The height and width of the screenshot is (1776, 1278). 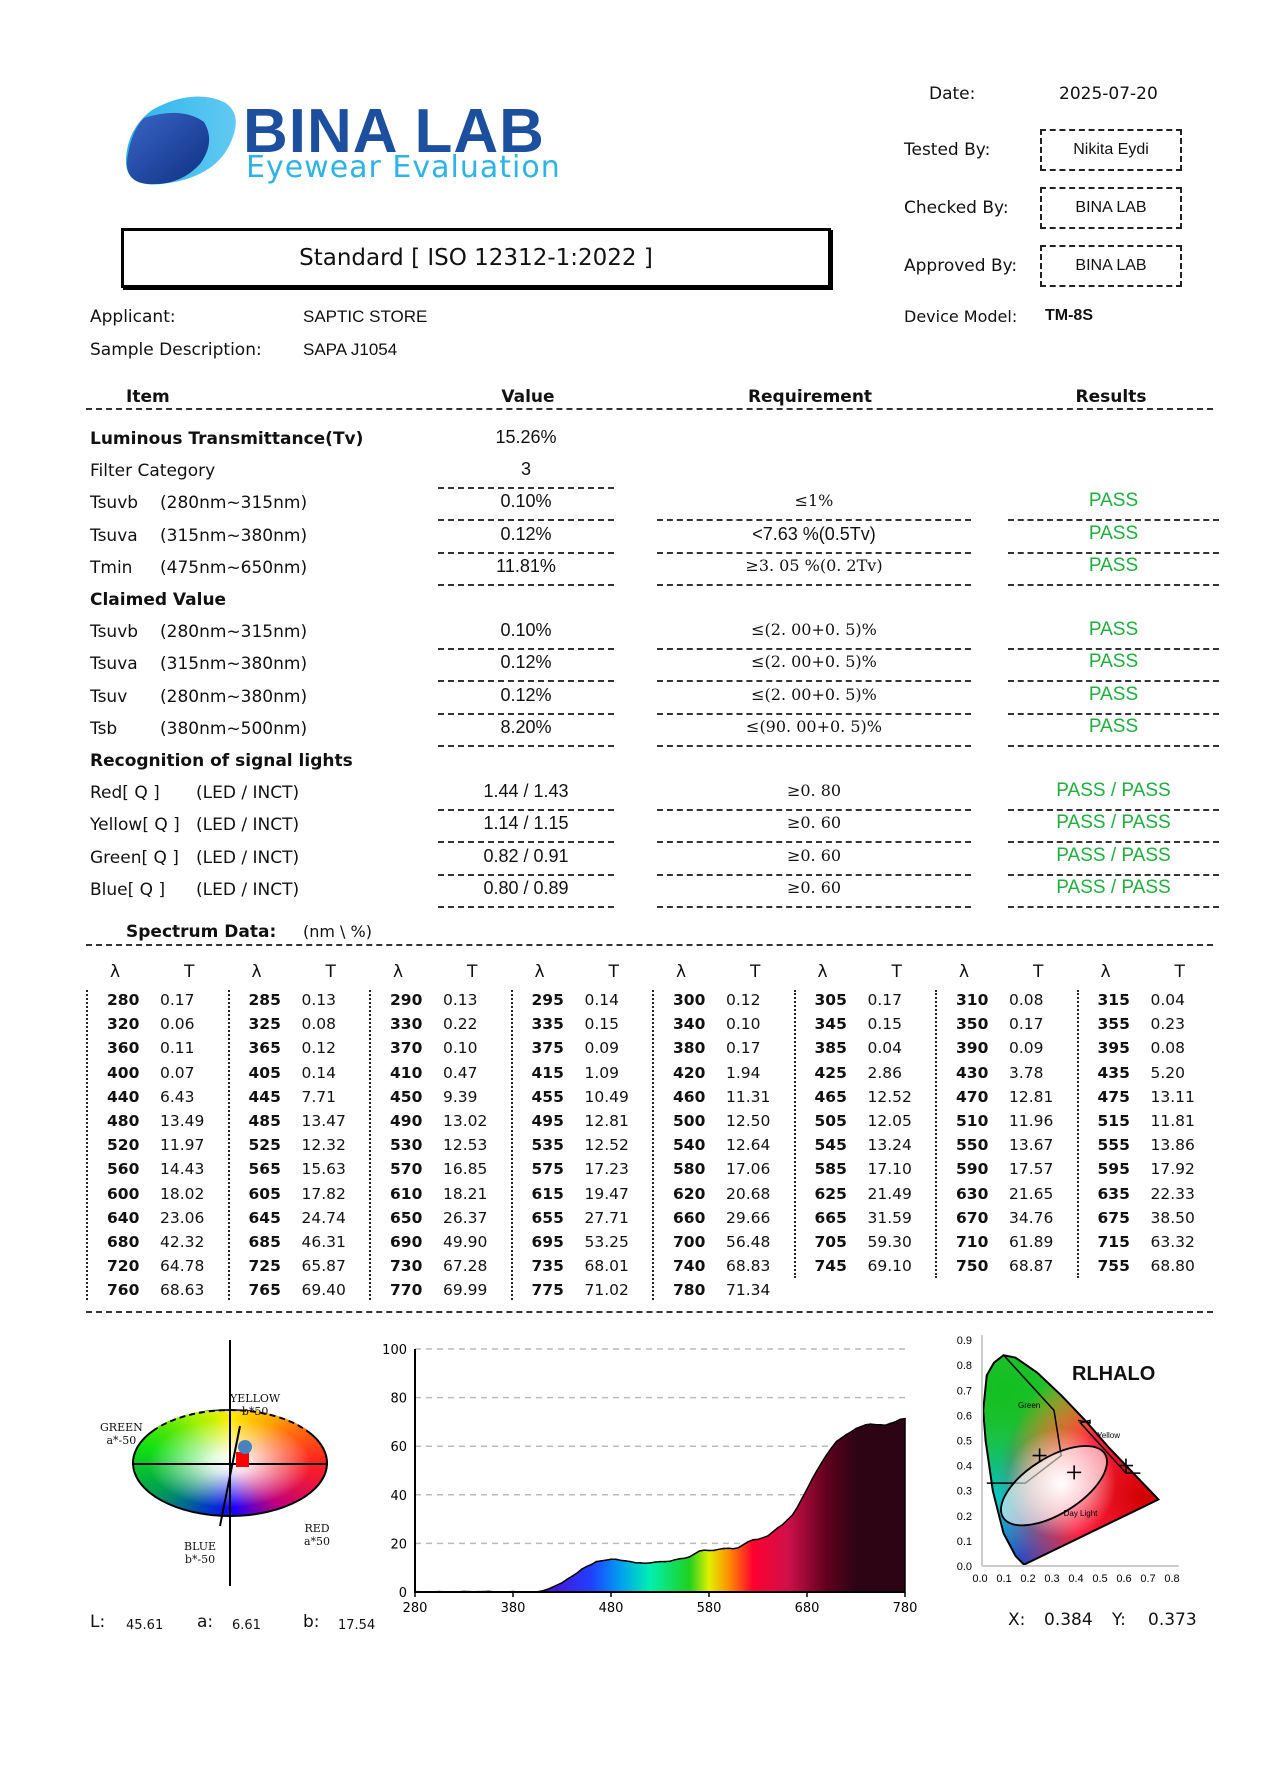 I want to click on row-item: Tsuvb, so click(x=114, y=503).